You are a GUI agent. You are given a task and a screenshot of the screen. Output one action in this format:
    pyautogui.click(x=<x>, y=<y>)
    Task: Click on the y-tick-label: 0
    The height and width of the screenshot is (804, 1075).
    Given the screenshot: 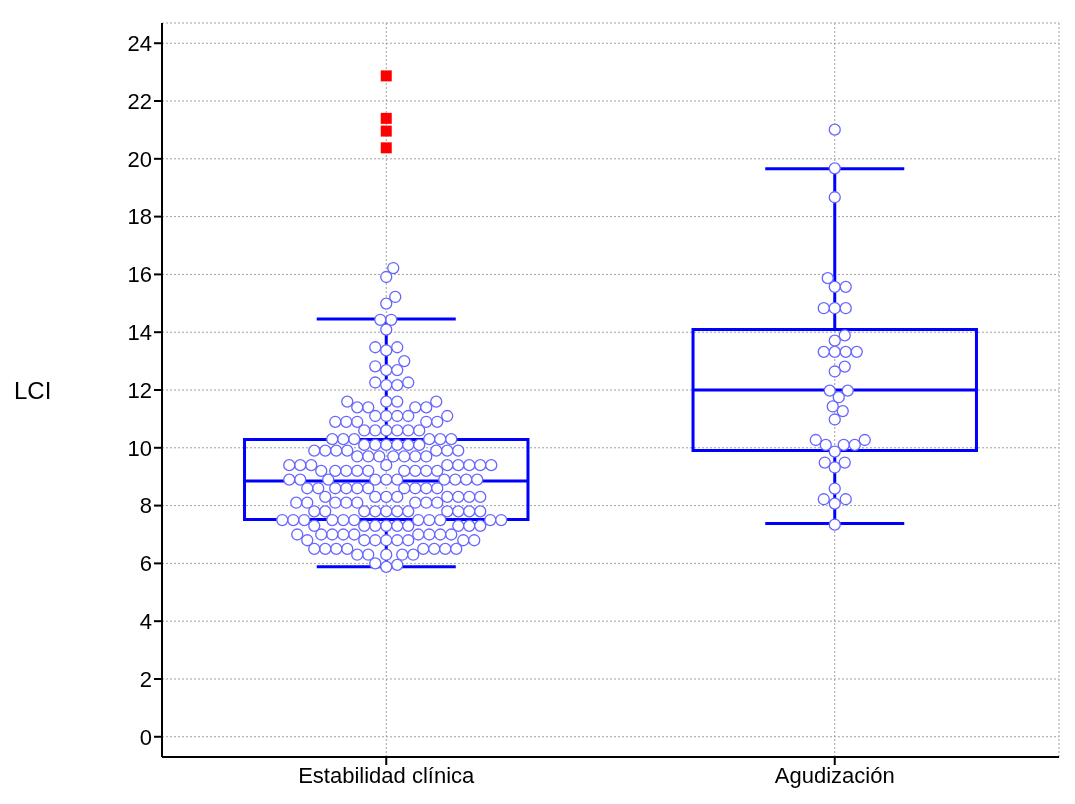 What is the action you would take?
    pyautogui.click(x=145, y=737)
    